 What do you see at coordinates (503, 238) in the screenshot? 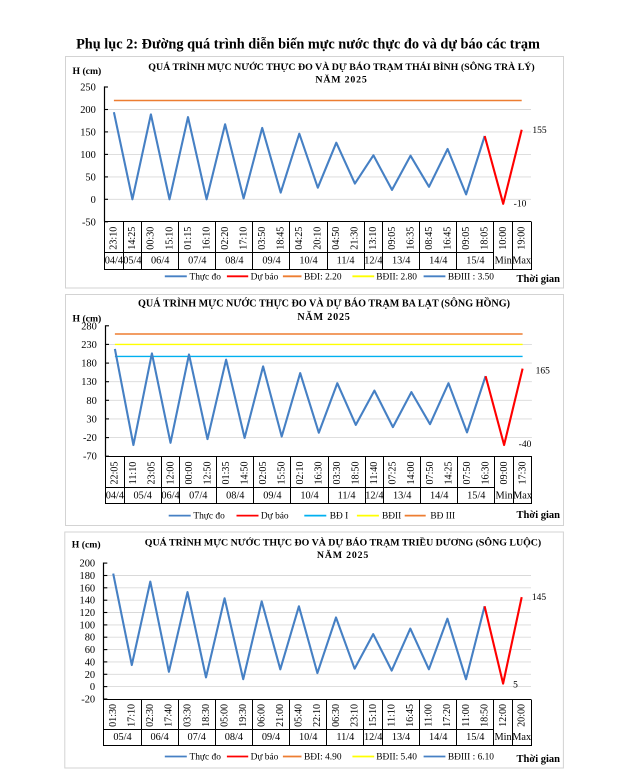
I see `svg-text: 10:00` at bounding box center [503, 238].